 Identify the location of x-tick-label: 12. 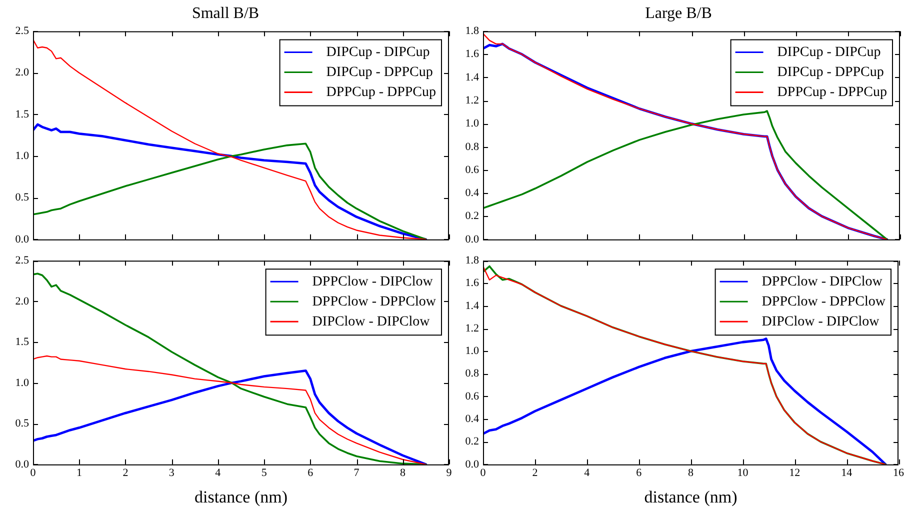
(794, 472).